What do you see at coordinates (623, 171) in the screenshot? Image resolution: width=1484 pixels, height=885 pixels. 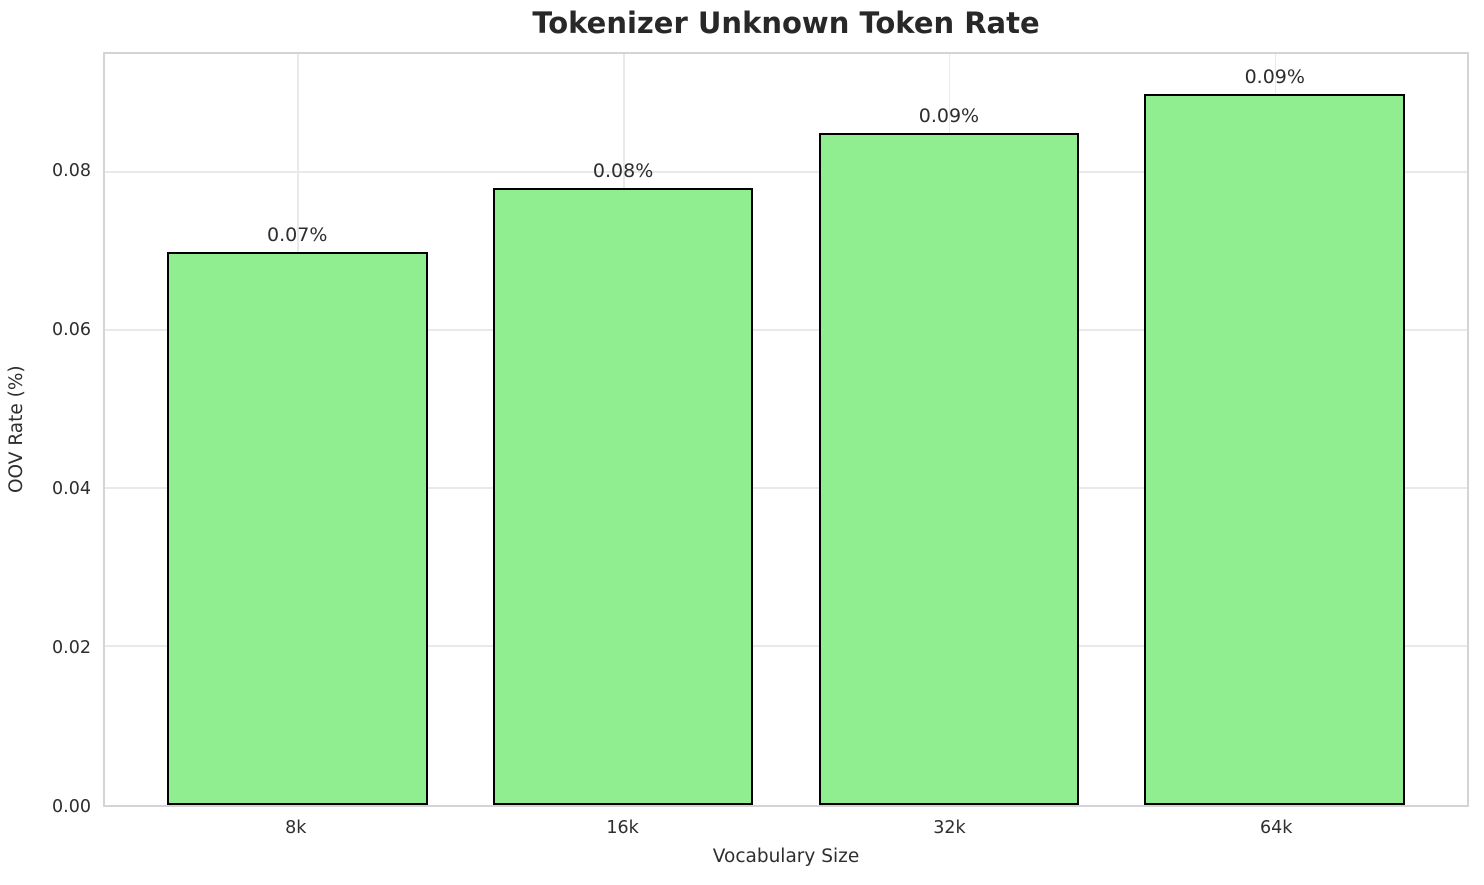 I see `bar-value-label: 0.08%` at bounding box center [623, 171].